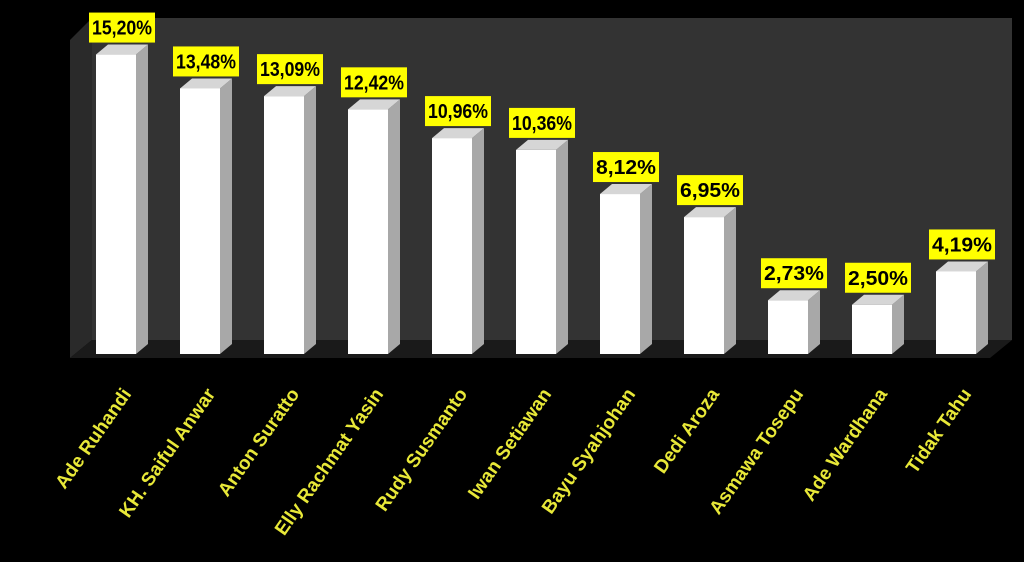 The width and height of the screenshot is (1024, 562). I want to click on data-label-text: 2,73%, so click(794, 274).